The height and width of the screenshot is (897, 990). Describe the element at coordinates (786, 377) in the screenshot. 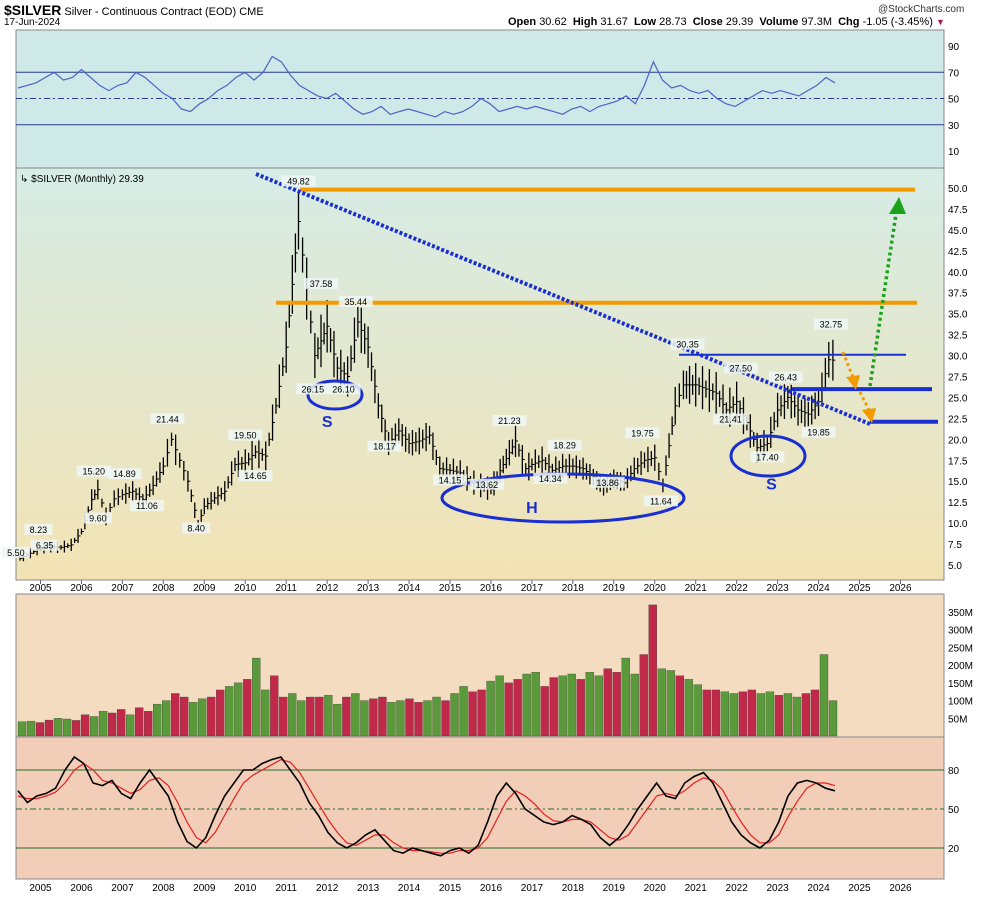

I see `annotation-label: 26.43` at that location.